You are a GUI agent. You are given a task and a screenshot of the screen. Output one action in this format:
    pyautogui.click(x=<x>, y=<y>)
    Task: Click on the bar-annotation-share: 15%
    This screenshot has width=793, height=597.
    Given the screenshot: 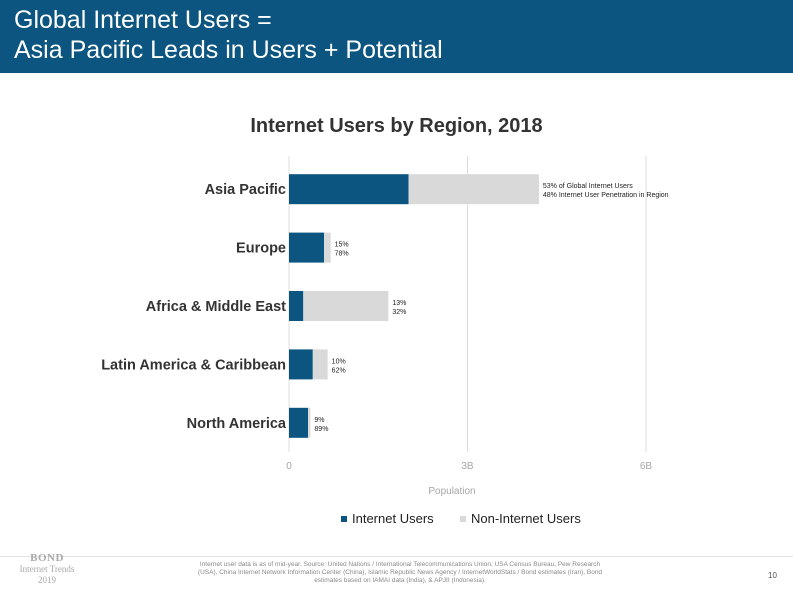 What is the action you would take?
    pyautogui.click(x=342, y=245)
    